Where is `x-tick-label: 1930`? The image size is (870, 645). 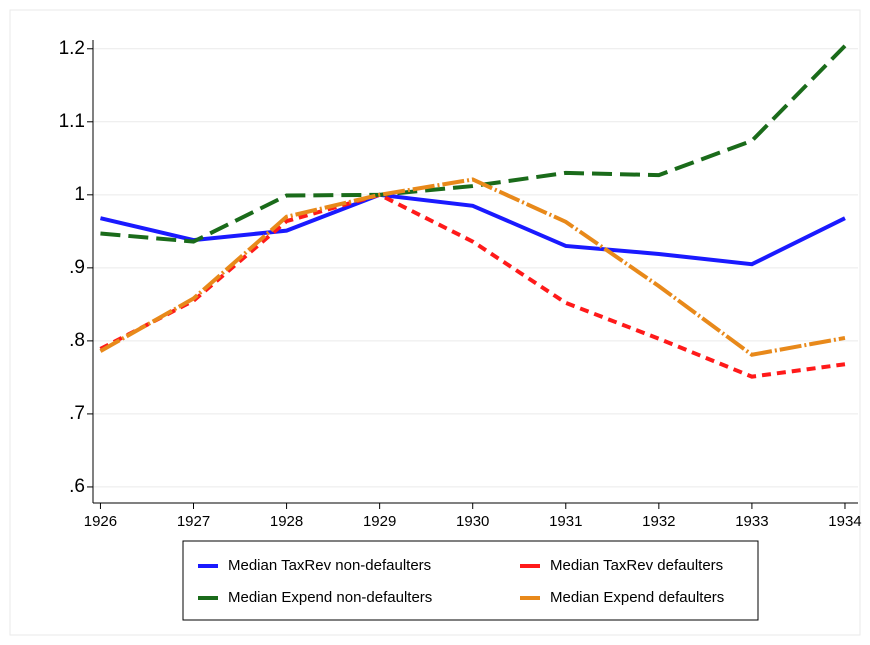
x-tick-label: 1930 is located at coordinates (472, 521).